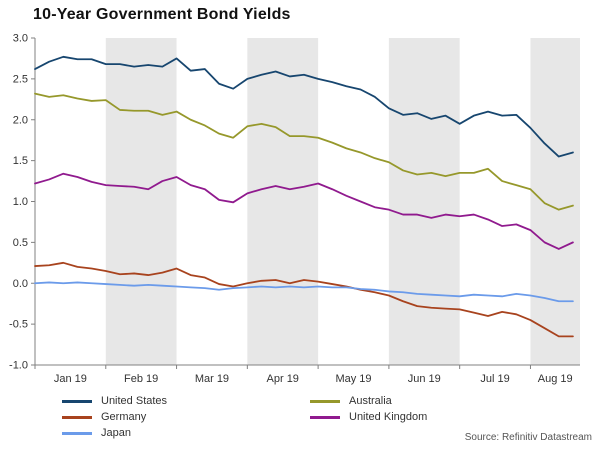 The width and height of the screenshot is (600, 450). I want to click on legend-label: Australia, so click(370, 401).